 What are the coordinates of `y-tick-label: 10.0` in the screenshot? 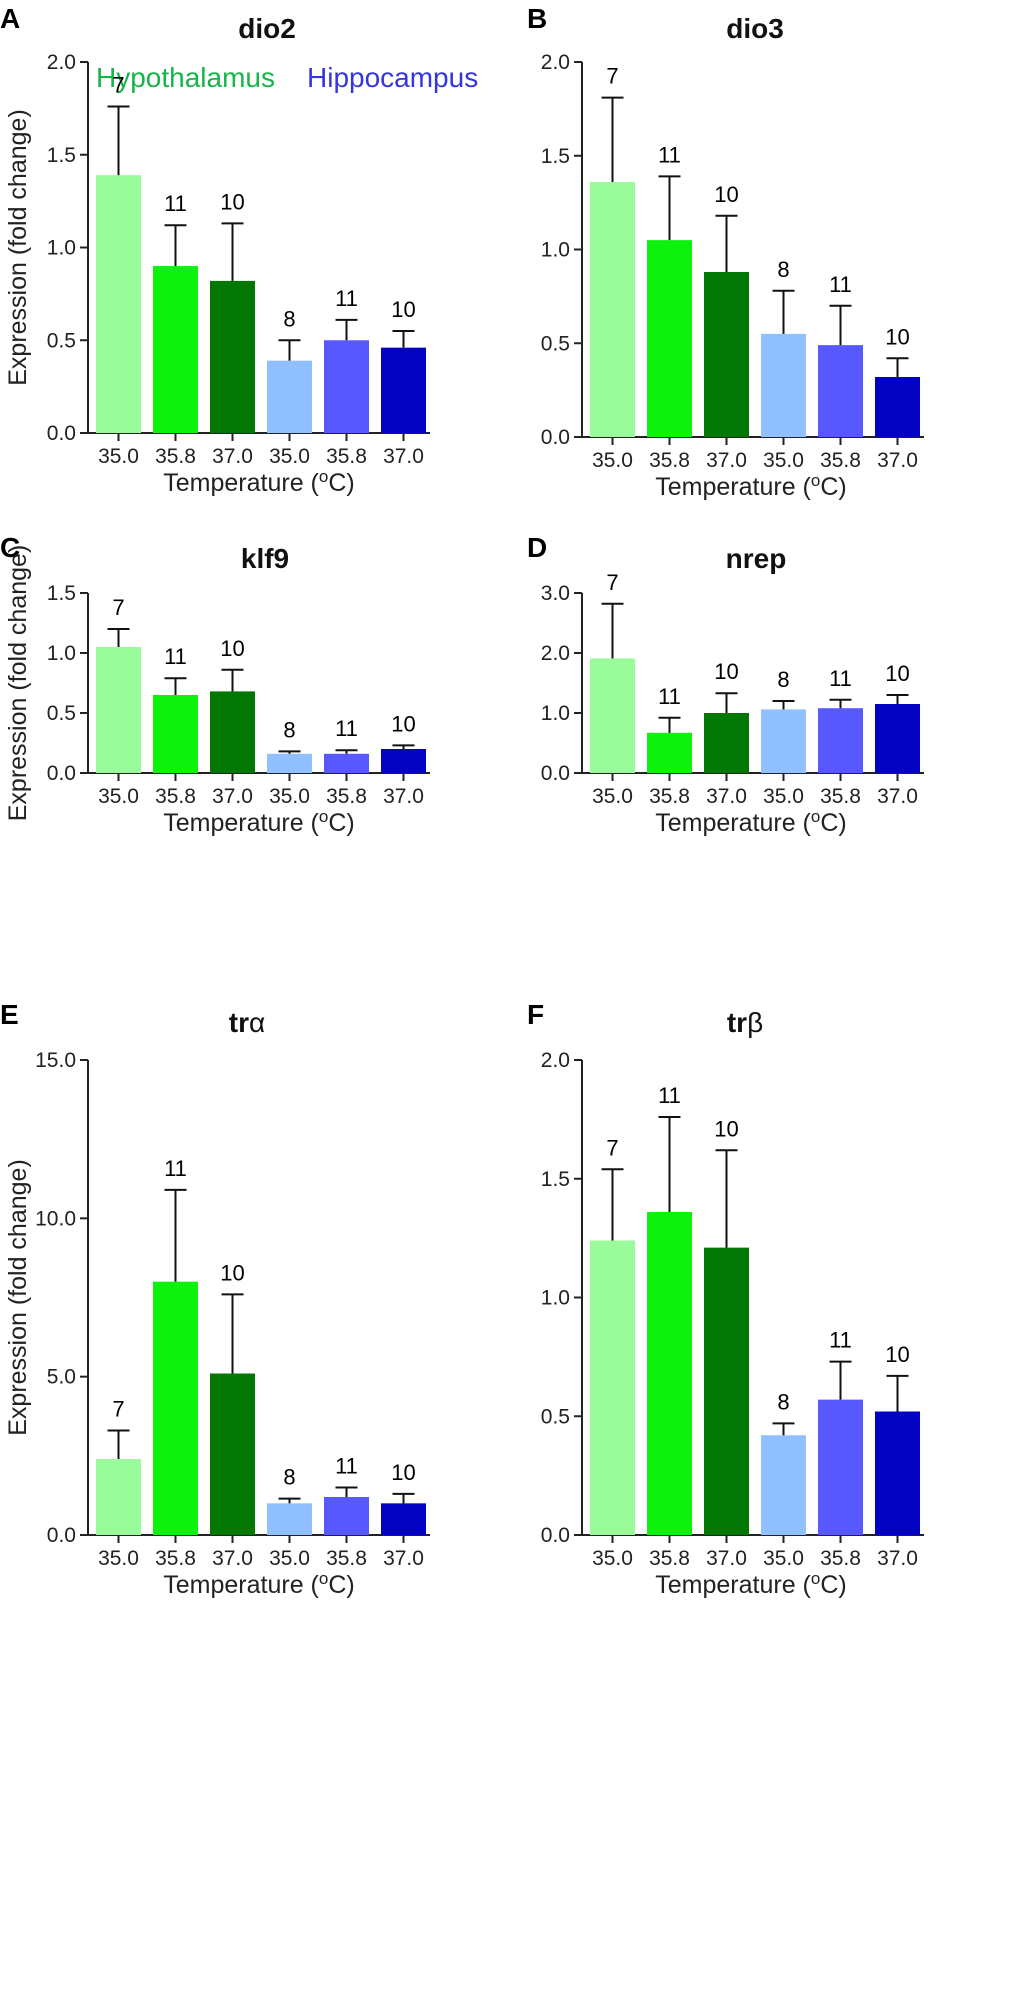 It's located at (55, 1218).